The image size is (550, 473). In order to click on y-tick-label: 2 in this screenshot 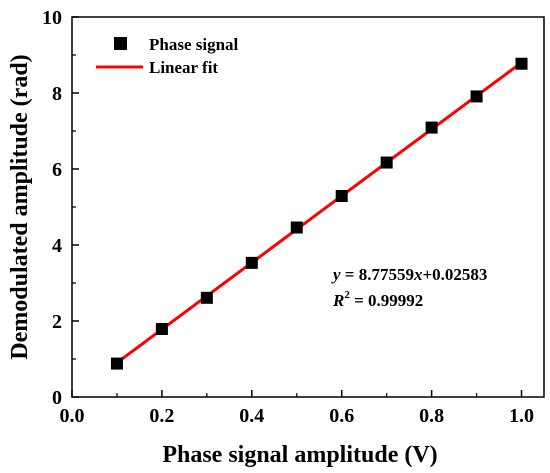, I will do `click(57, 322)`.